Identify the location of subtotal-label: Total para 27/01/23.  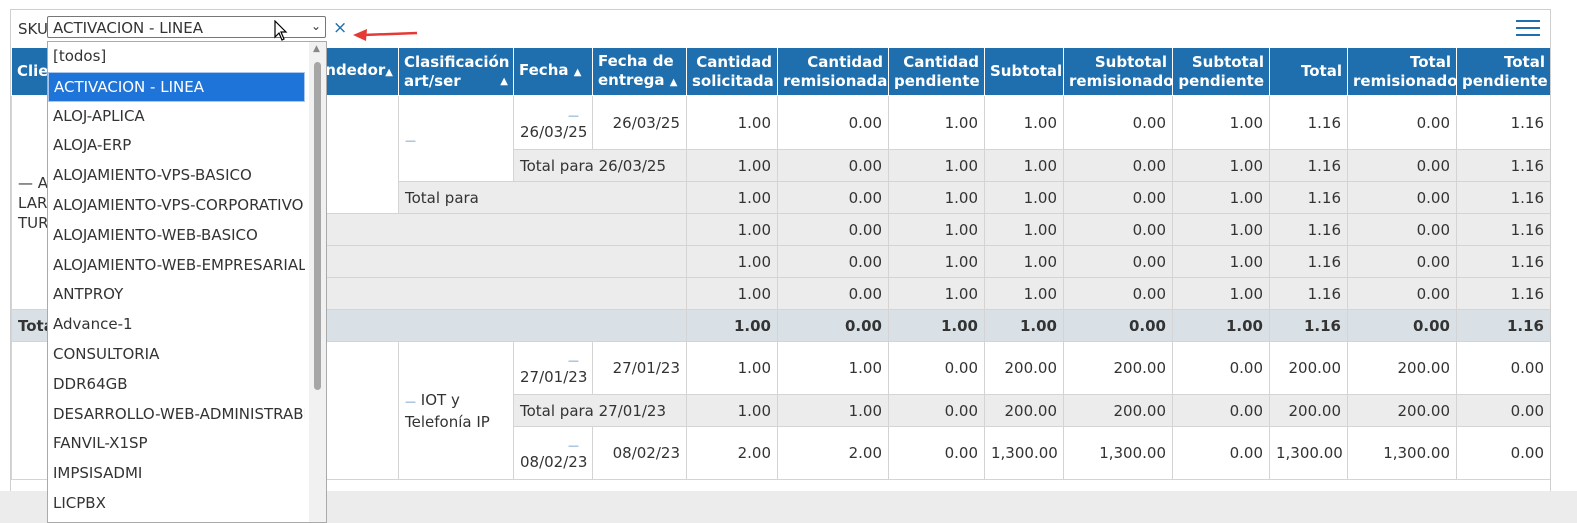
(600, 410).